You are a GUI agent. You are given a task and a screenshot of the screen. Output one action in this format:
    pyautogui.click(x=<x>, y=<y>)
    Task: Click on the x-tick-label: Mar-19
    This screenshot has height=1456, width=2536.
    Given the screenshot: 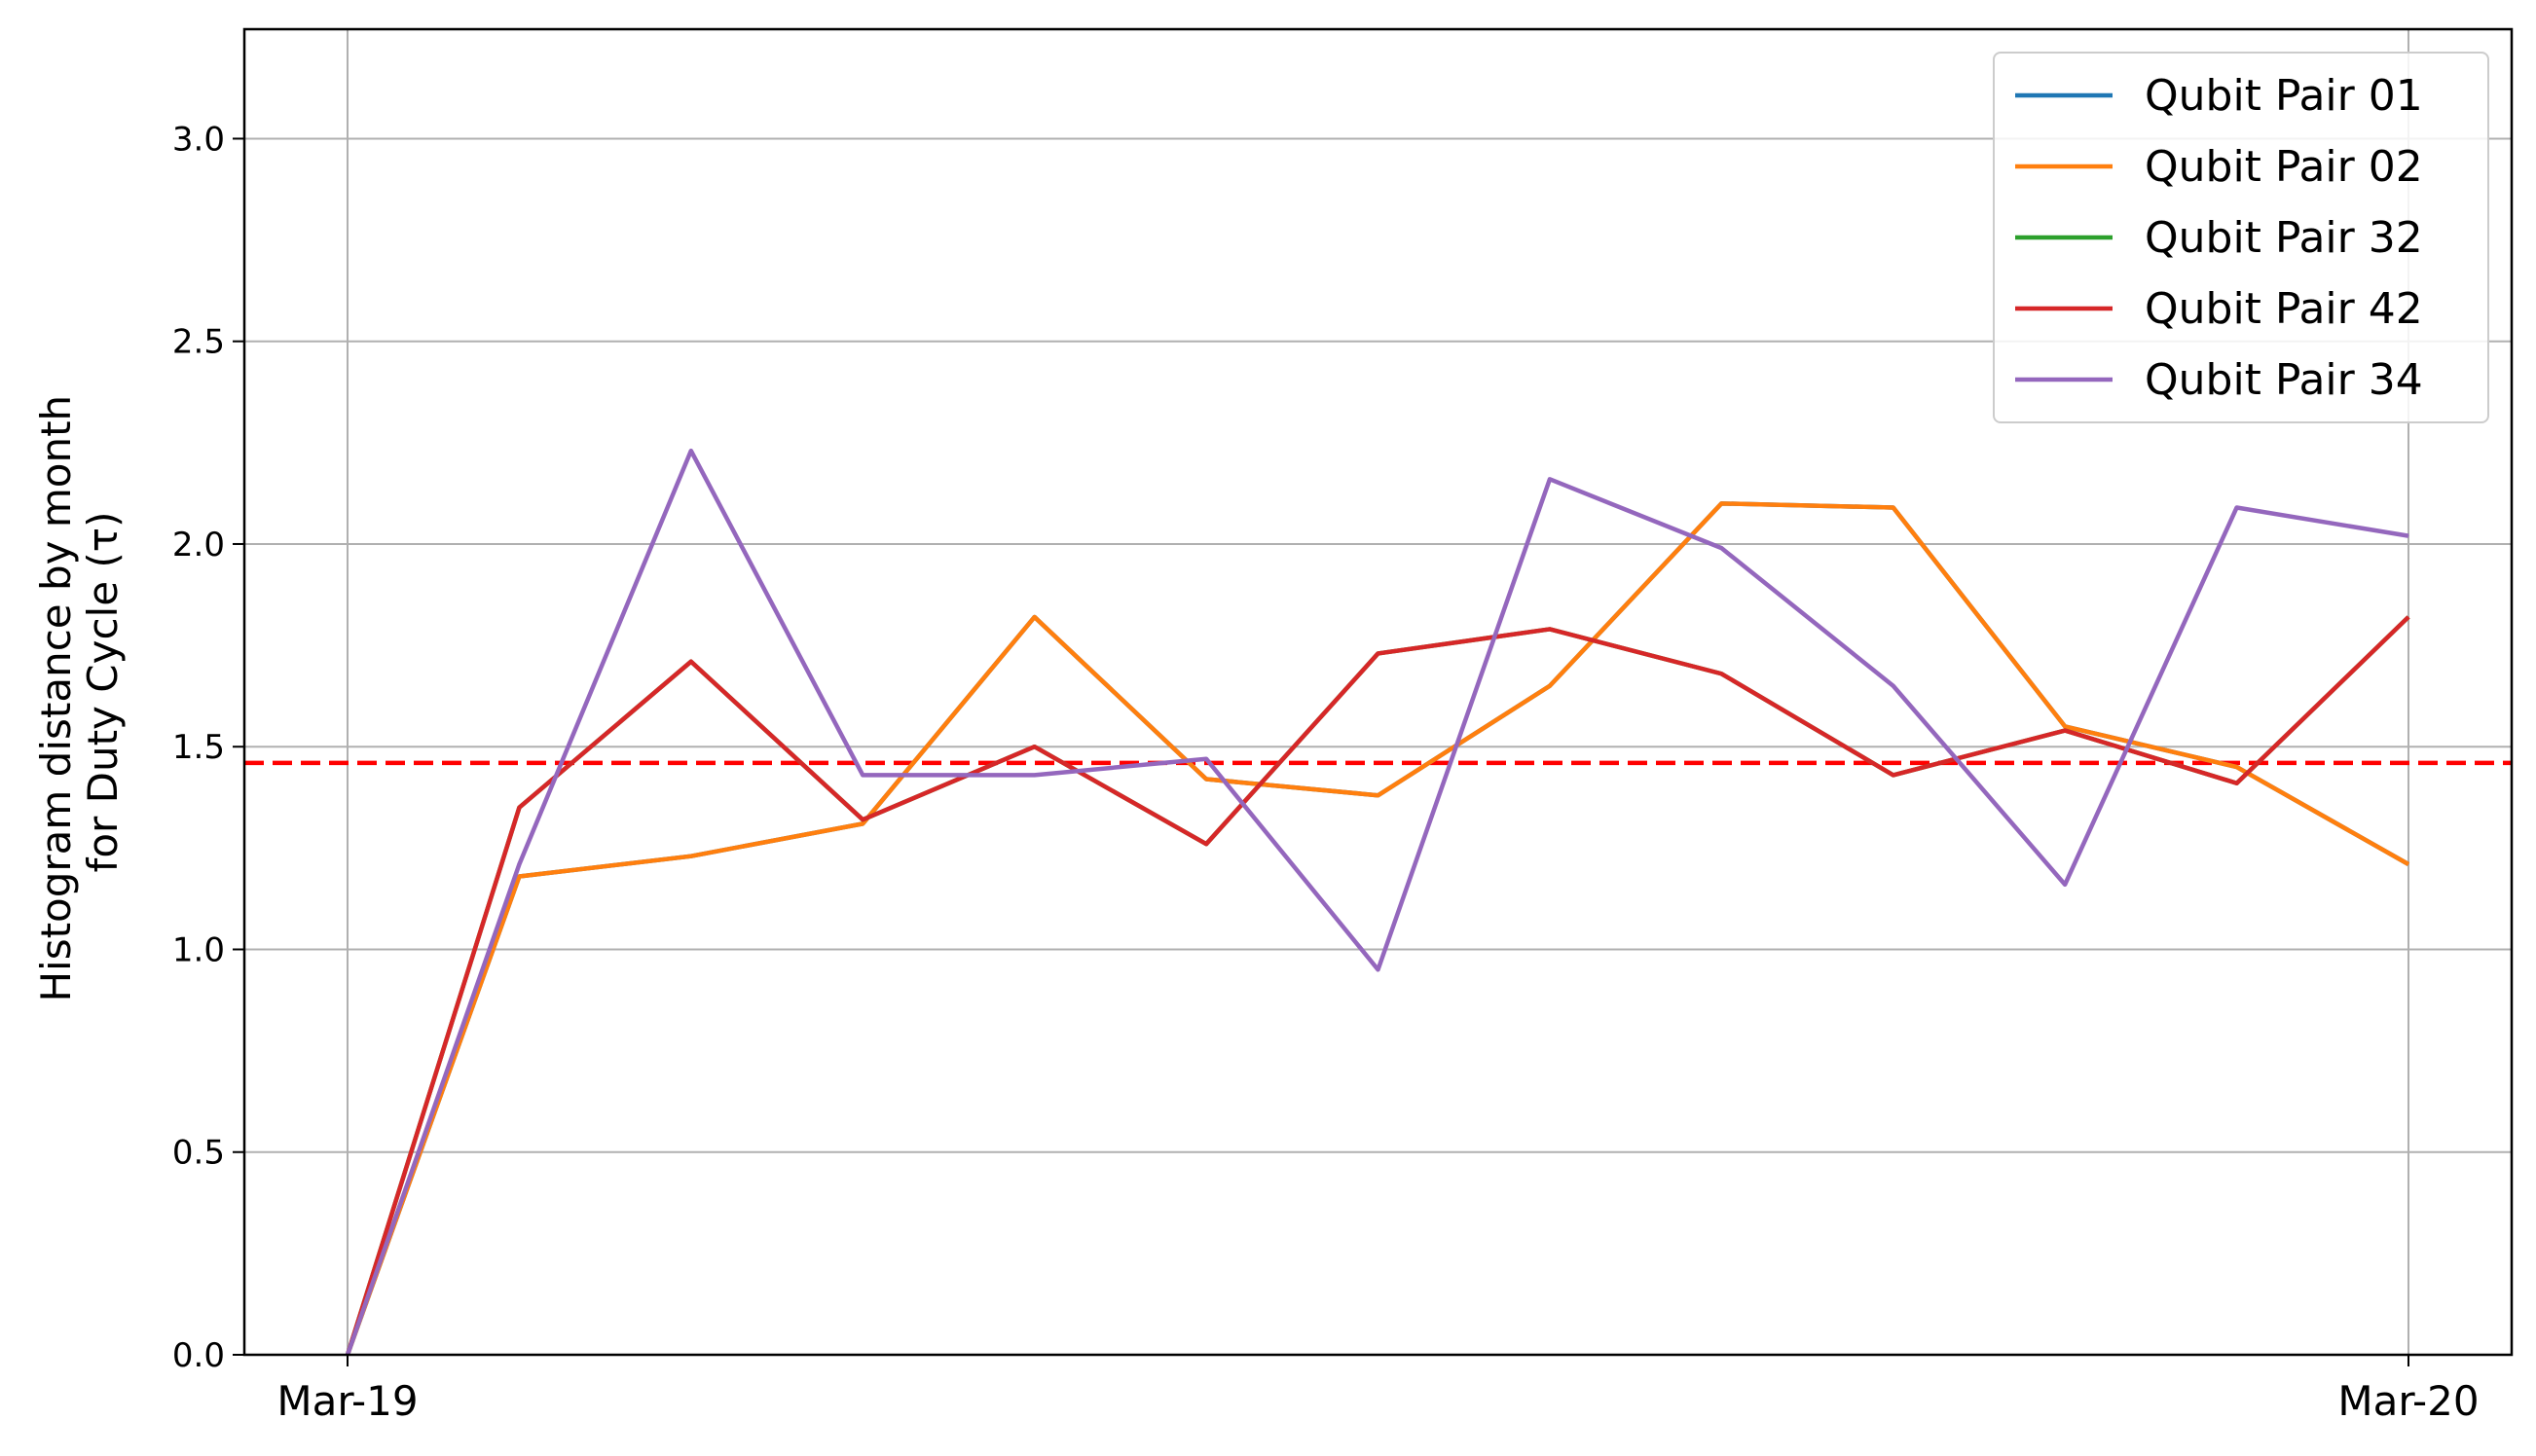 What is the action you would take?
    pyautogui.click(x=347, y=1401)
    